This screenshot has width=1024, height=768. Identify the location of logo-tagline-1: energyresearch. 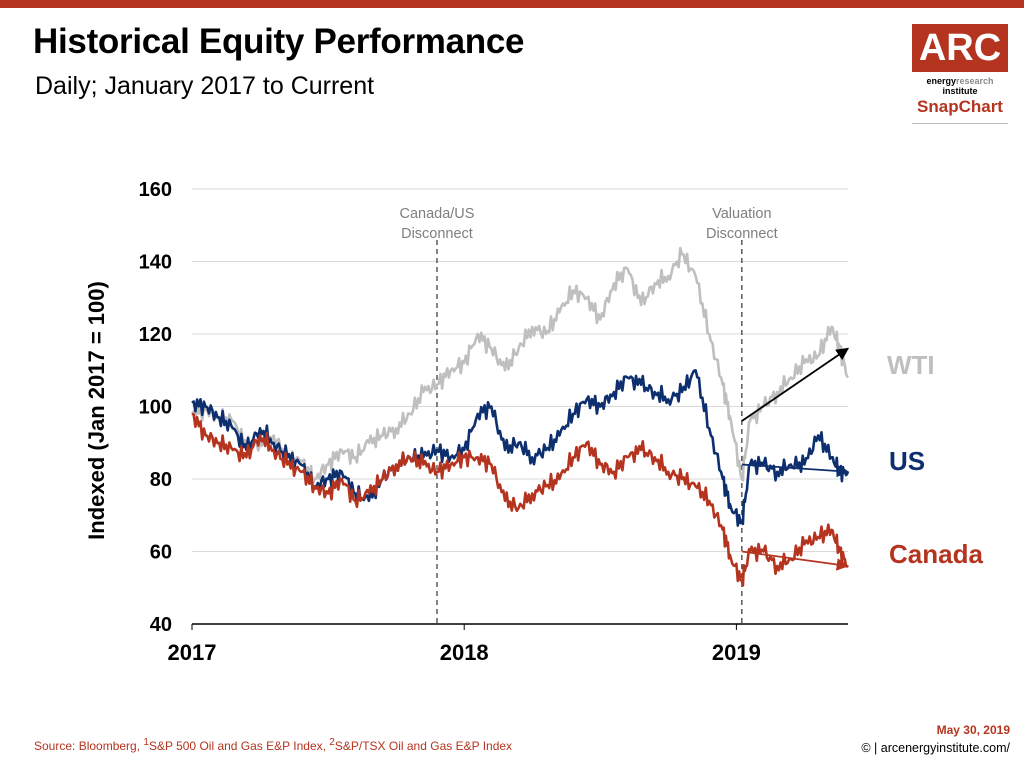
(960, 81).